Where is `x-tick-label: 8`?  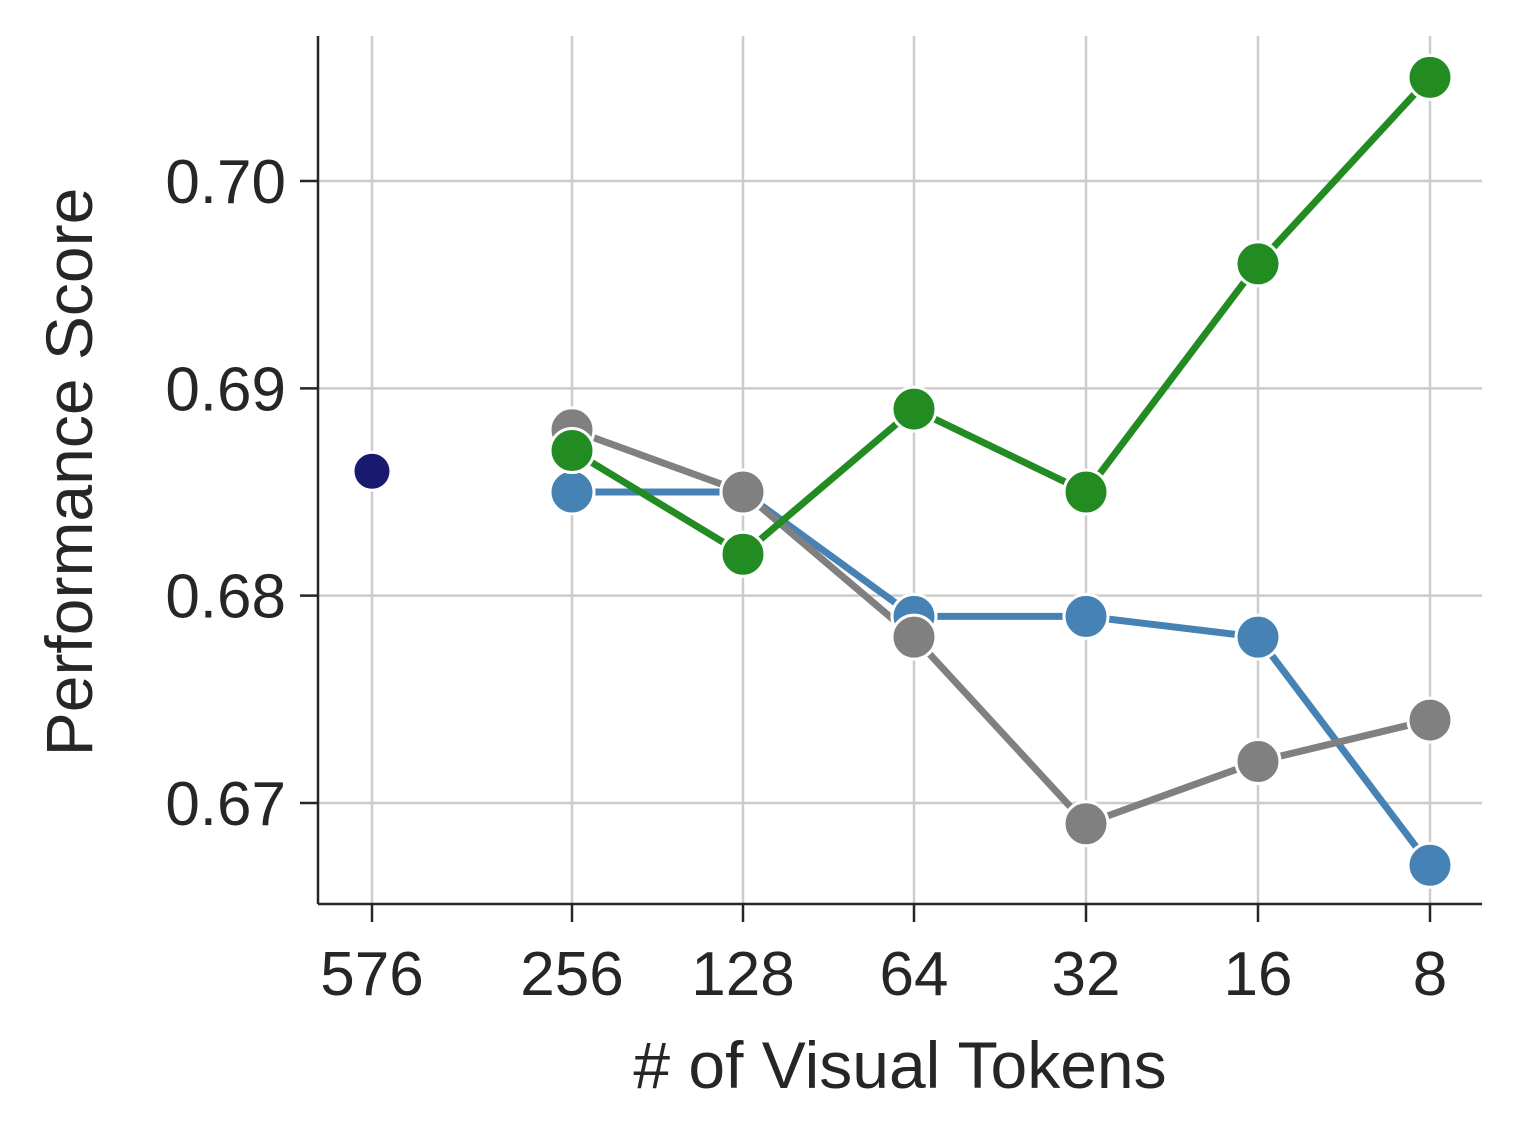 x-tick-label: 8 is located at coordinates (1430, 974).